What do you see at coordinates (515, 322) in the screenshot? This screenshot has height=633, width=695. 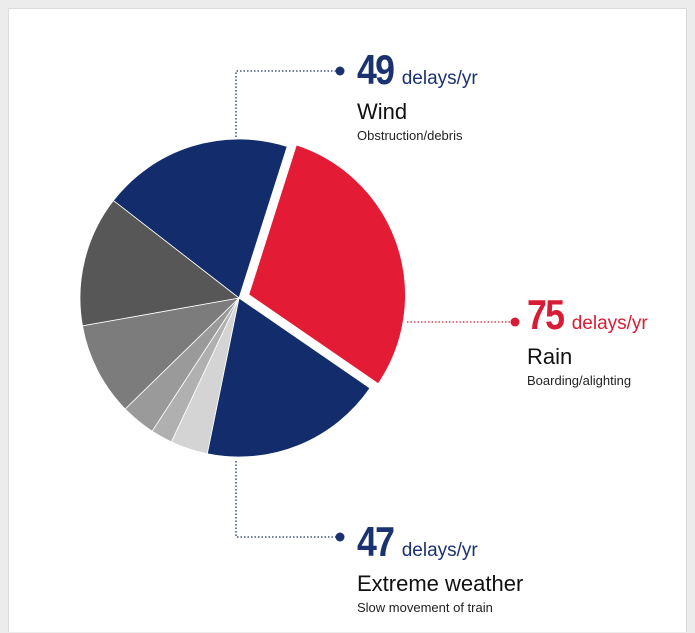 I see `leader-dot-rain` at bounding box center [515, 322].